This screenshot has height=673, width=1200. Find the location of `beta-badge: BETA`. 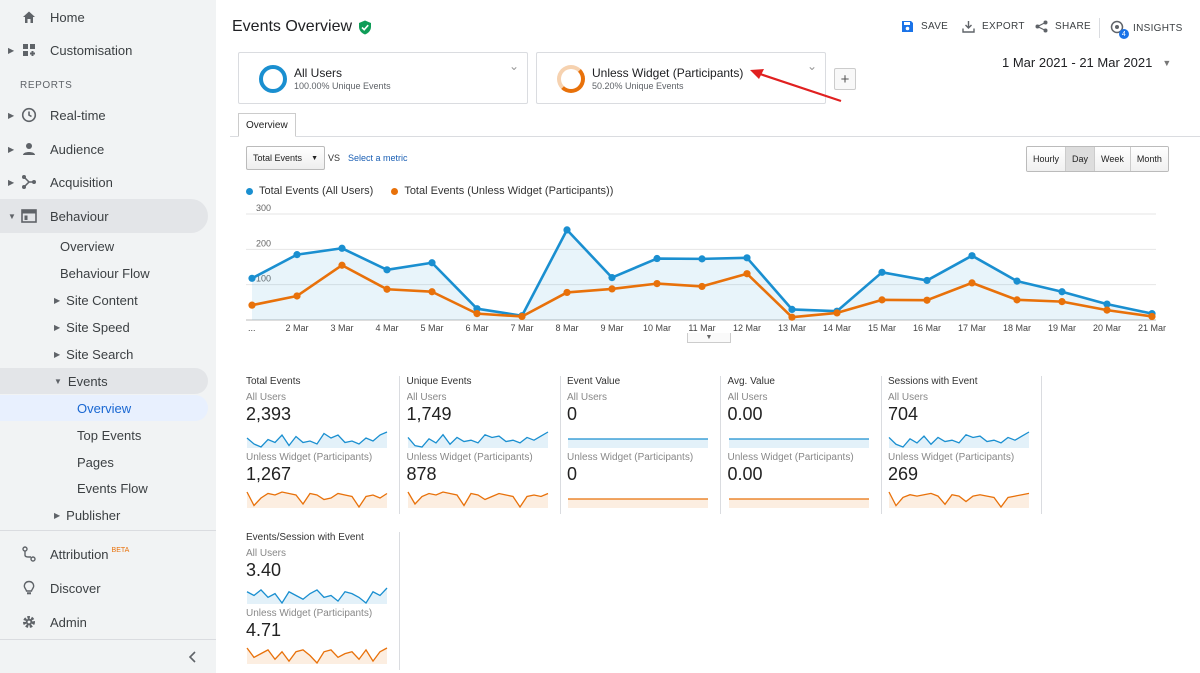

beta-badge: BETA is located at coordinates (120, 550).